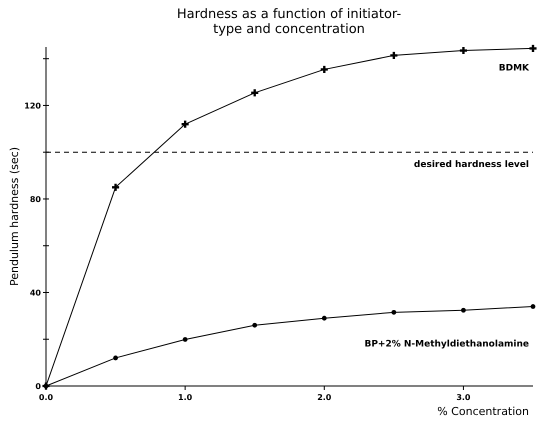  Describe the element at coordinates (471, 165) in the screenshot. I see `ref-line-label: desired hardness level` at that location.